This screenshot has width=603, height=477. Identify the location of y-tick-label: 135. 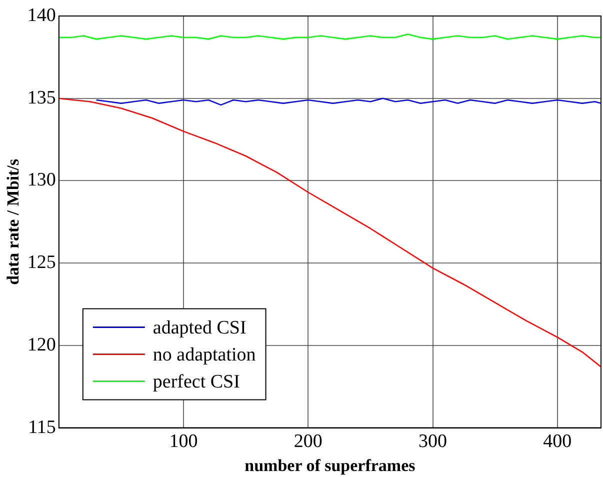
(41, 97).